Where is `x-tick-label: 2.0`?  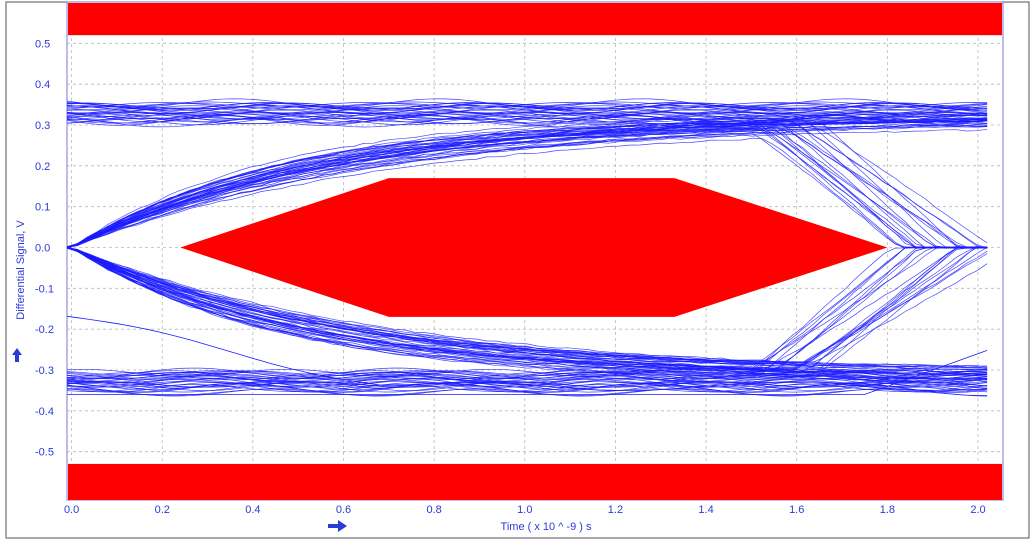 x-tick-label: 2.0 is located at coordinates (977, 510).